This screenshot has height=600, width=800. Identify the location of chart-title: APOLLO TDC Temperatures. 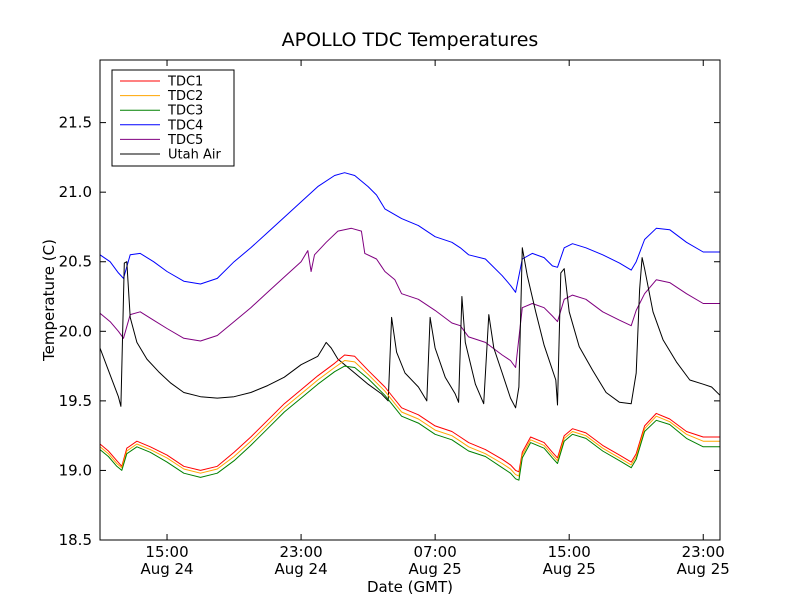
(410, 40).